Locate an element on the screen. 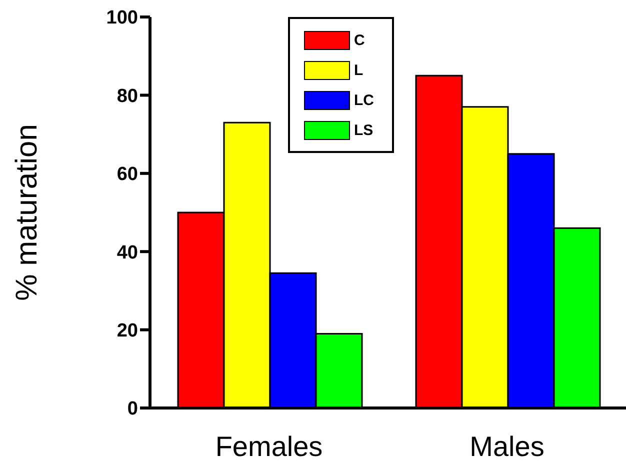 The width and height of the screenshot is (626, 473). y-tick-label: 60 is located at coordinates (127, 175).